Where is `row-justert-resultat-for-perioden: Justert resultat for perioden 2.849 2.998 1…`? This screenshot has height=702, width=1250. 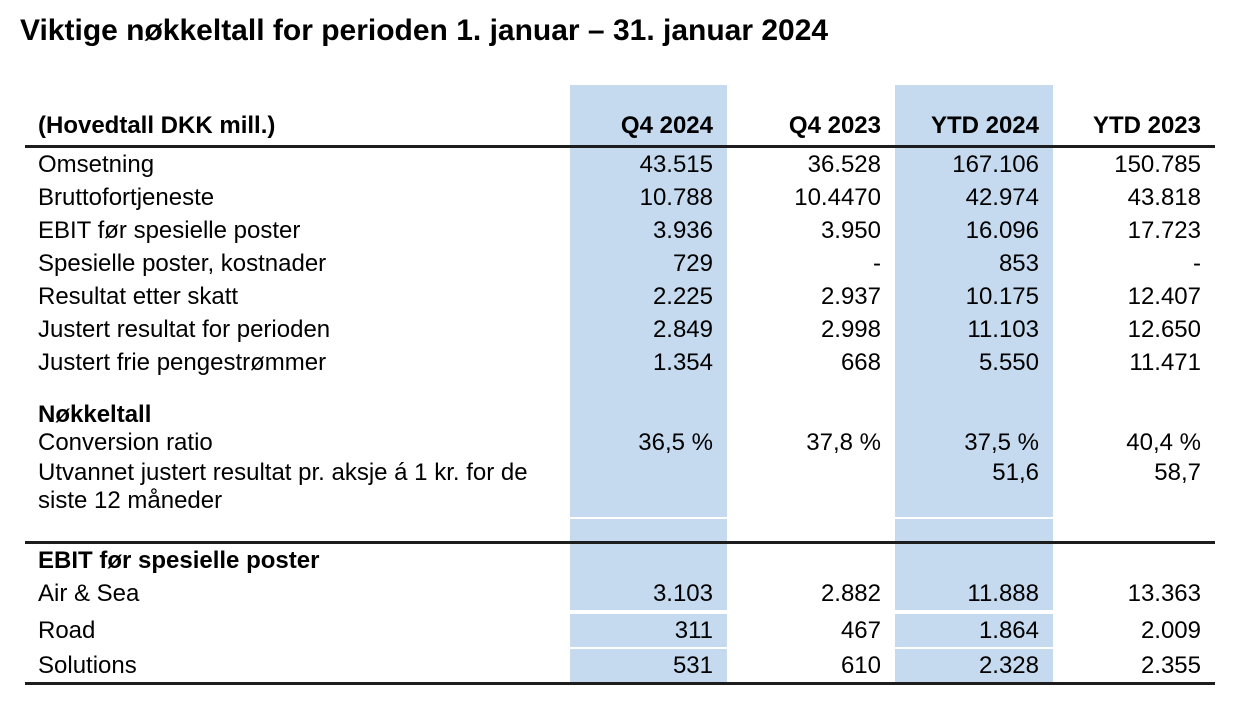 row-justert-resultat-for-perioden: Justert resultat for perioden 2.849 2.998 1… is located at coordinates (620, 329).